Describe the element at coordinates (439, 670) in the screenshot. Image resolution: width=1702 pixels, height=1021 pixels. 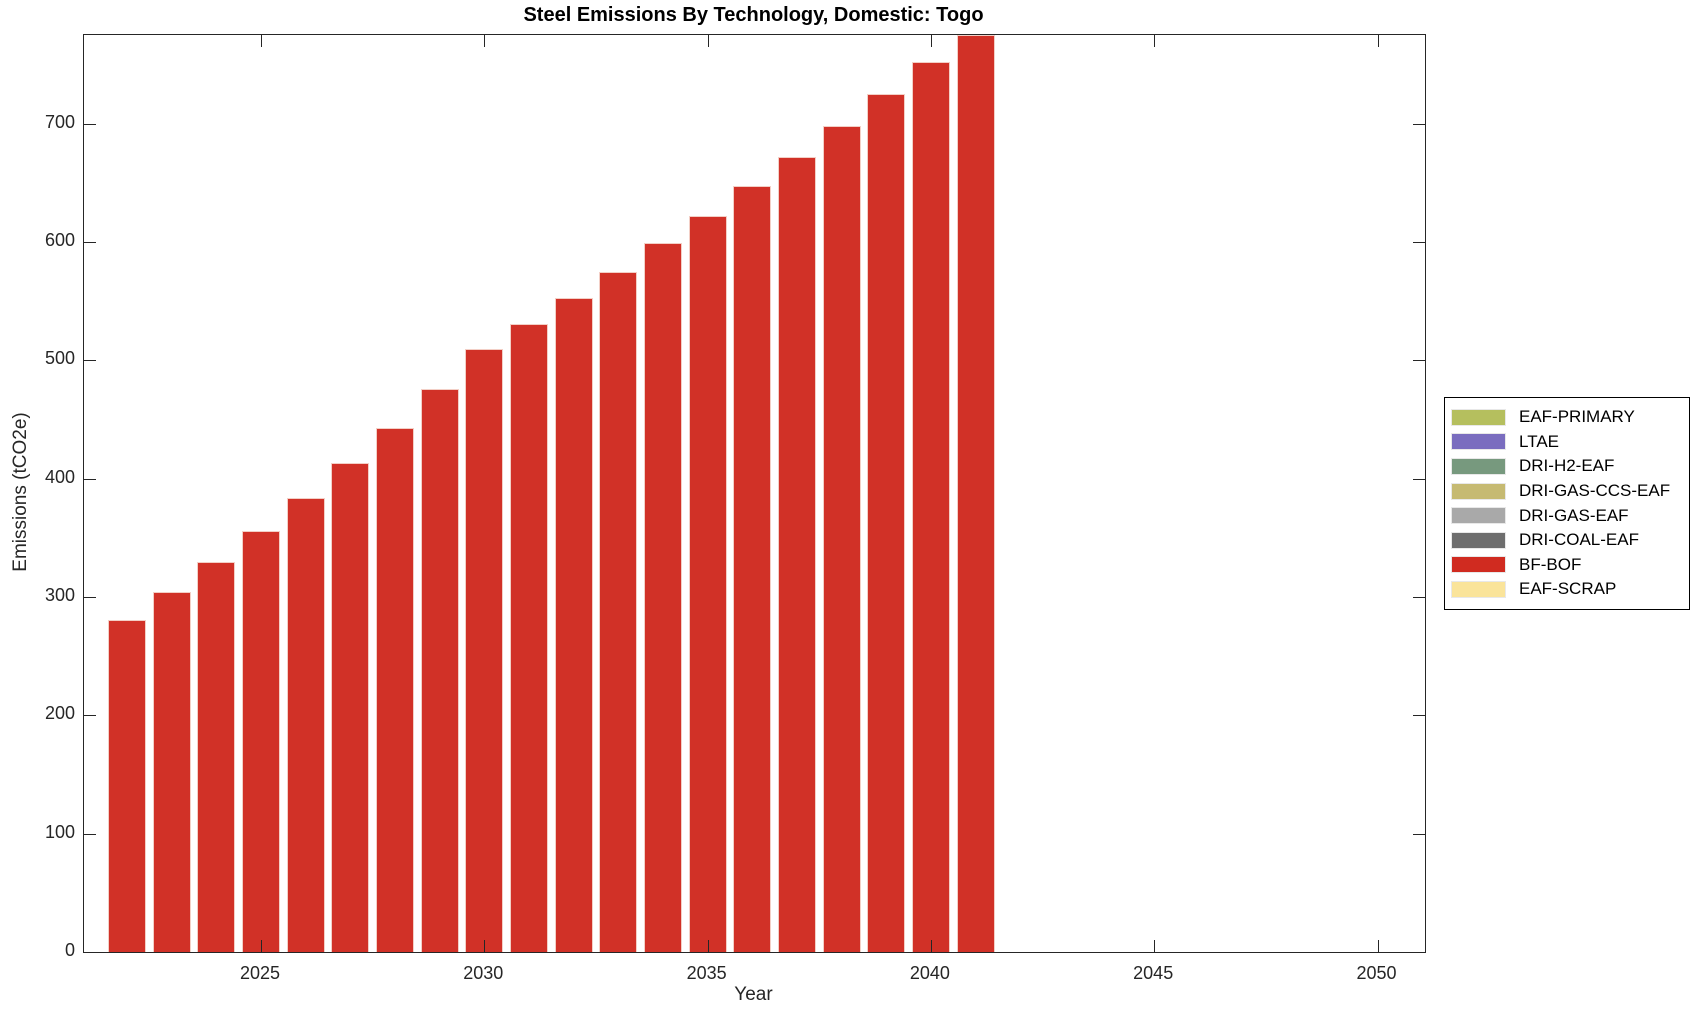
I see `bar-2029` at that location.